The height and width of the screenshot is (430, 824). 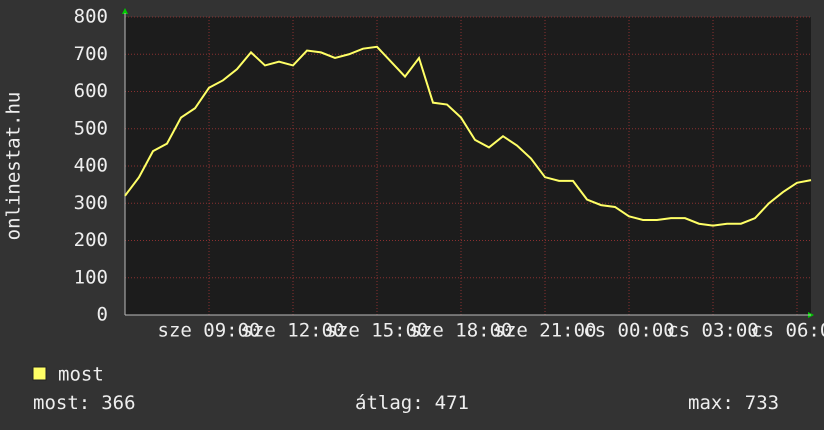 I want to click on y-tick-label: 500, so click(x=91, y=128).